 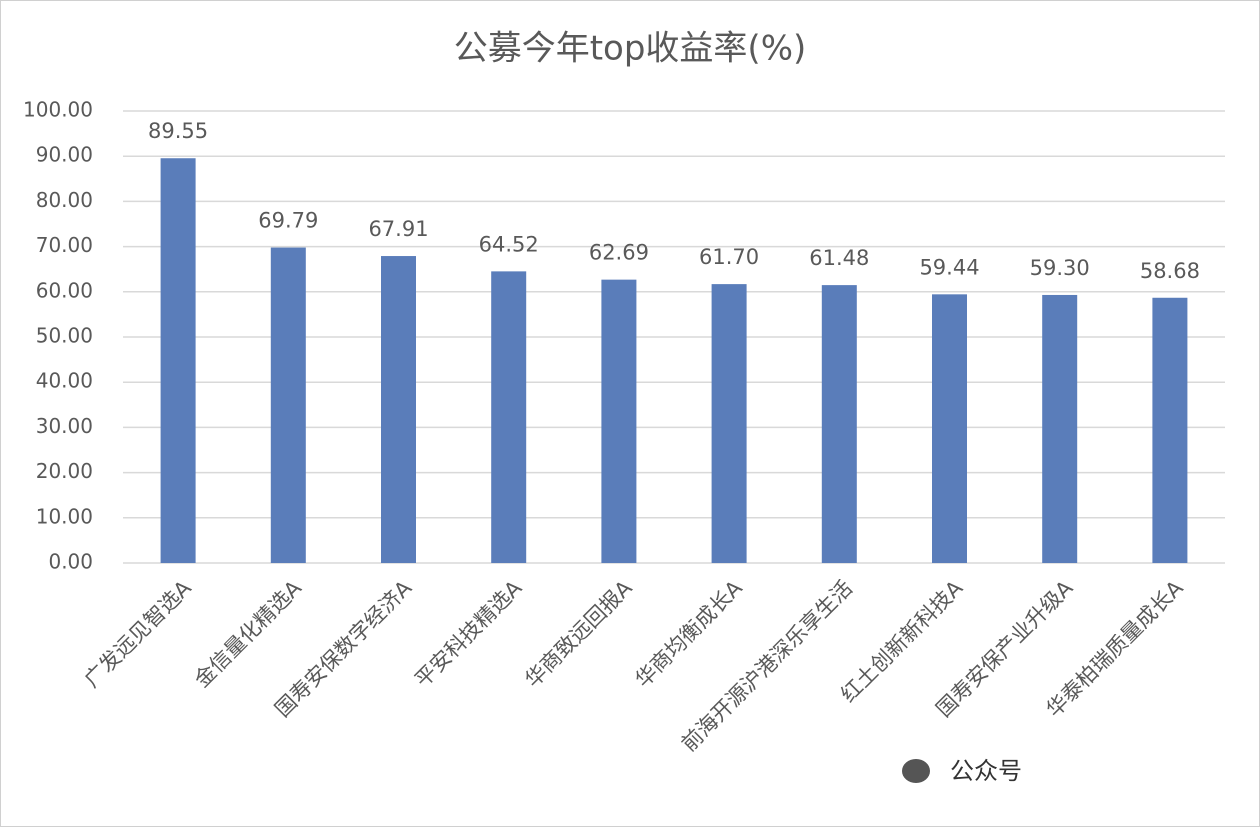 I want to click on watermark: 公众号, so click(x=962, y=771).